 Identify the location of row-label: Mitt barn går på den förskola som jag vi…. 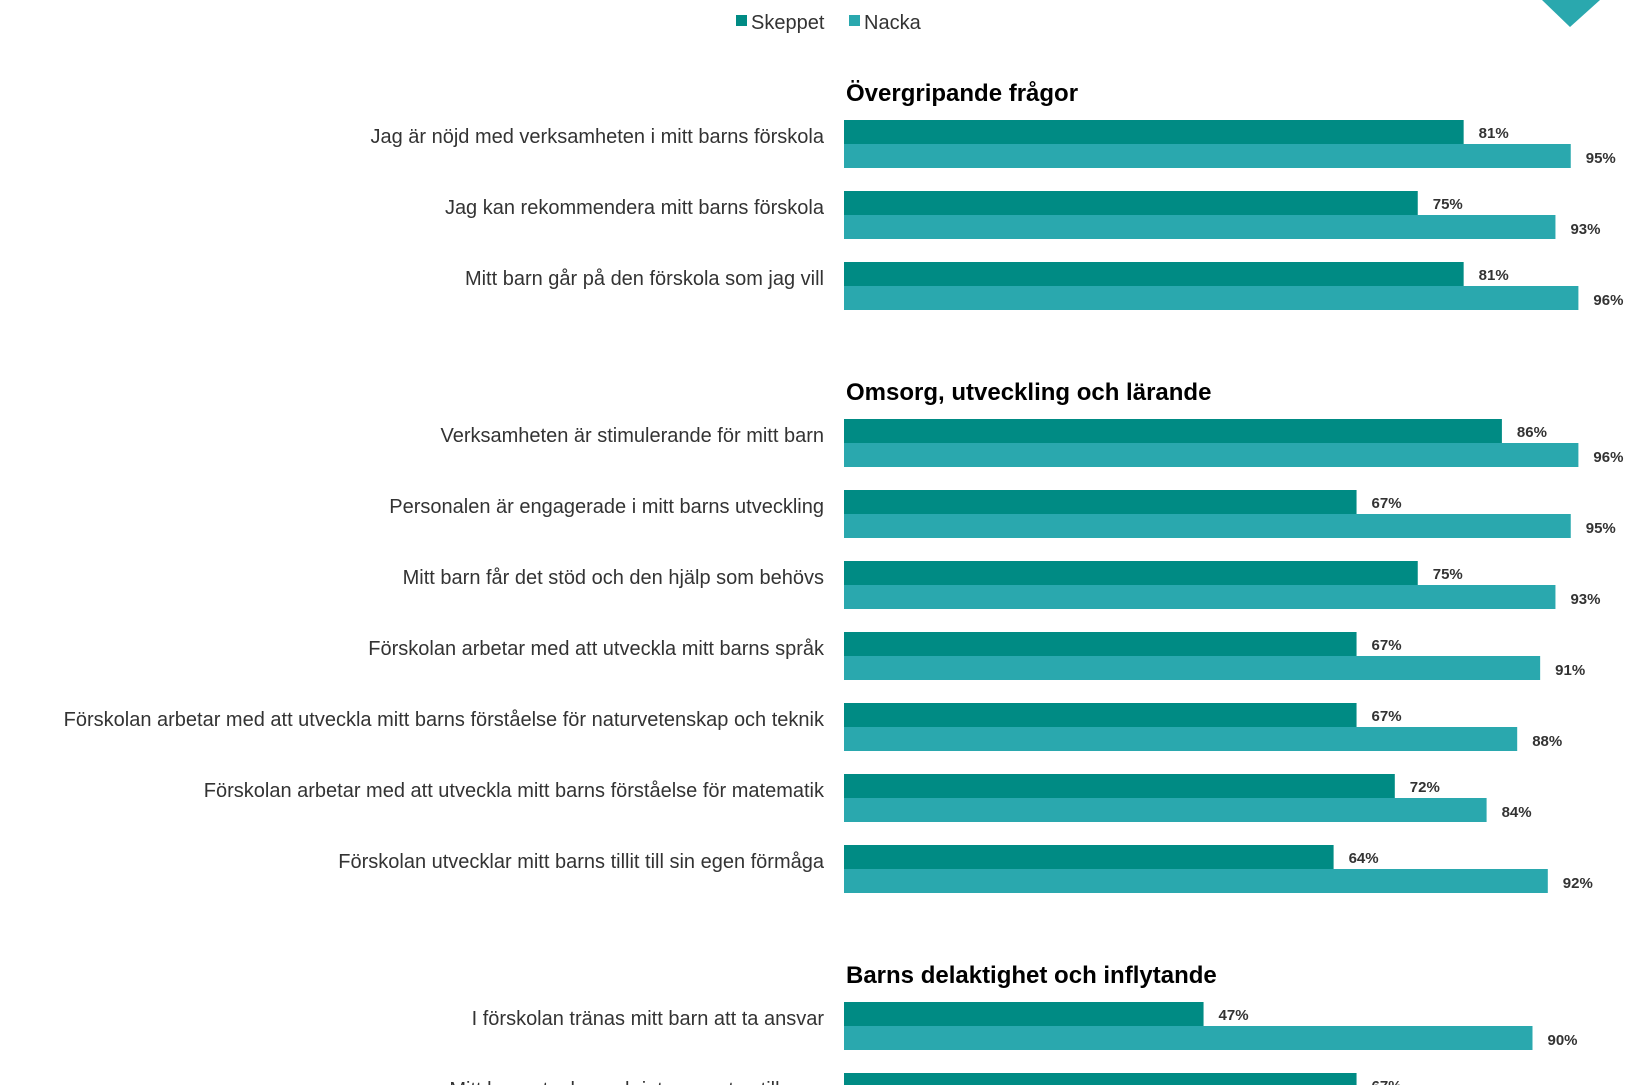
(644, 279).